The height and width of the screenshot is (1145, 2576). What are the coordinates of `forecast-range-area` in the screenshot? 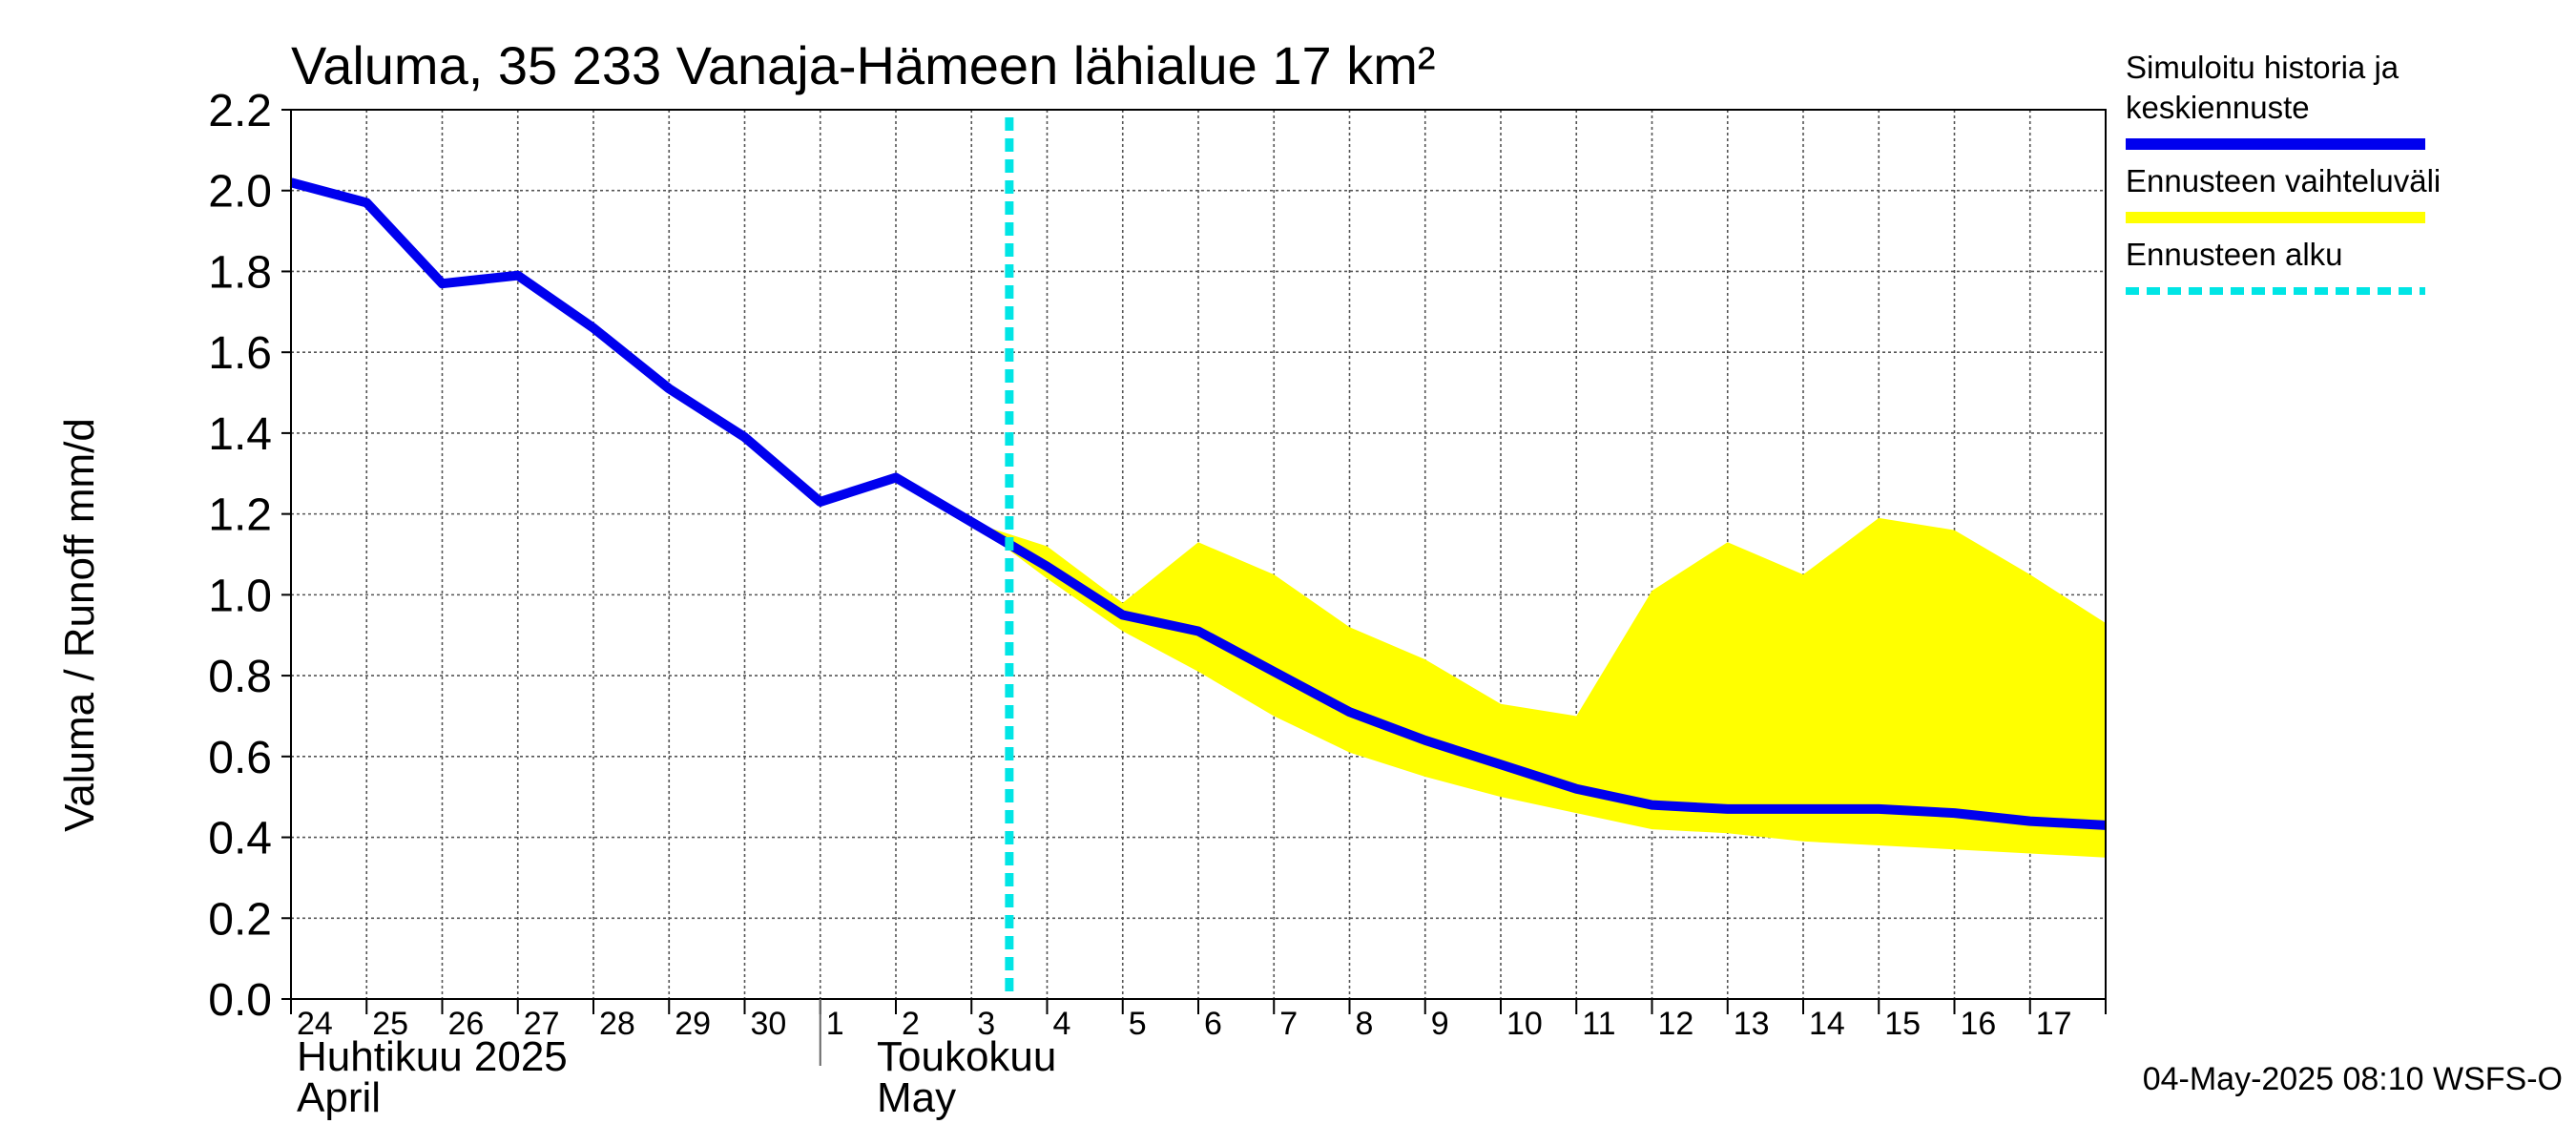 It's located at (1538, 687).